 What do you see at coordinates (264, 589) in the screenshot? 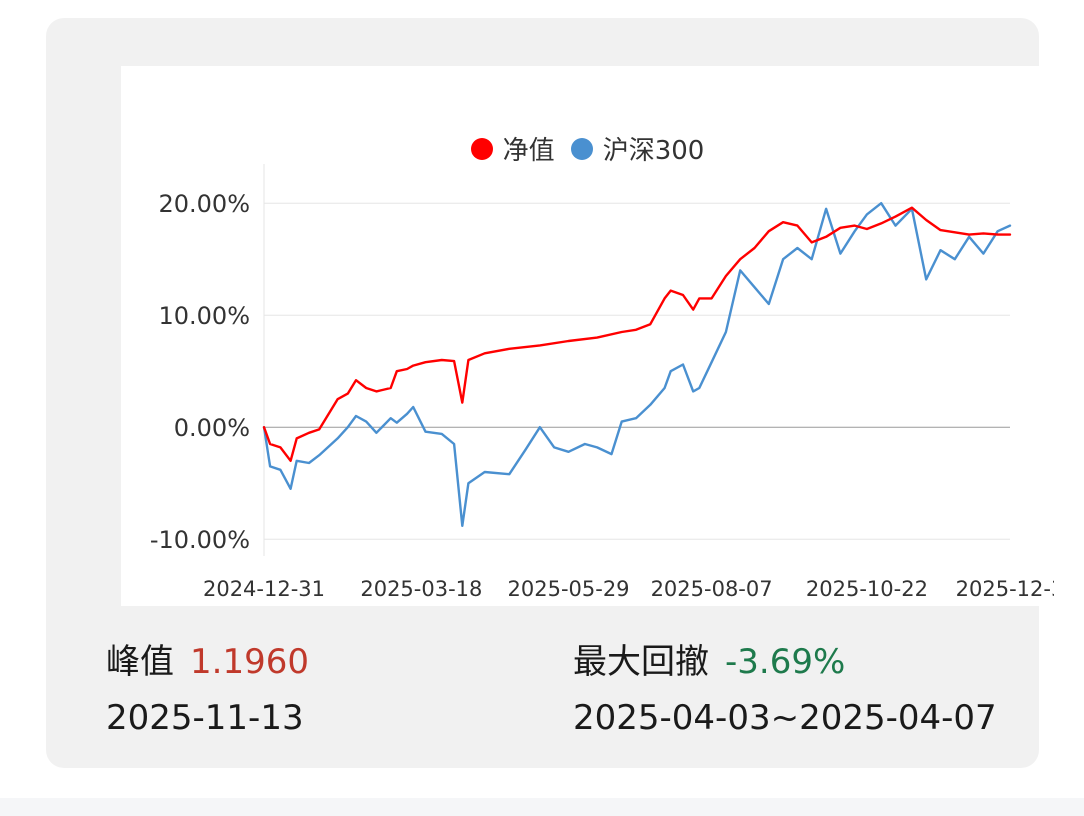
I see `x-tick-label: 2024-12-31` at bounding box center [264, 589].